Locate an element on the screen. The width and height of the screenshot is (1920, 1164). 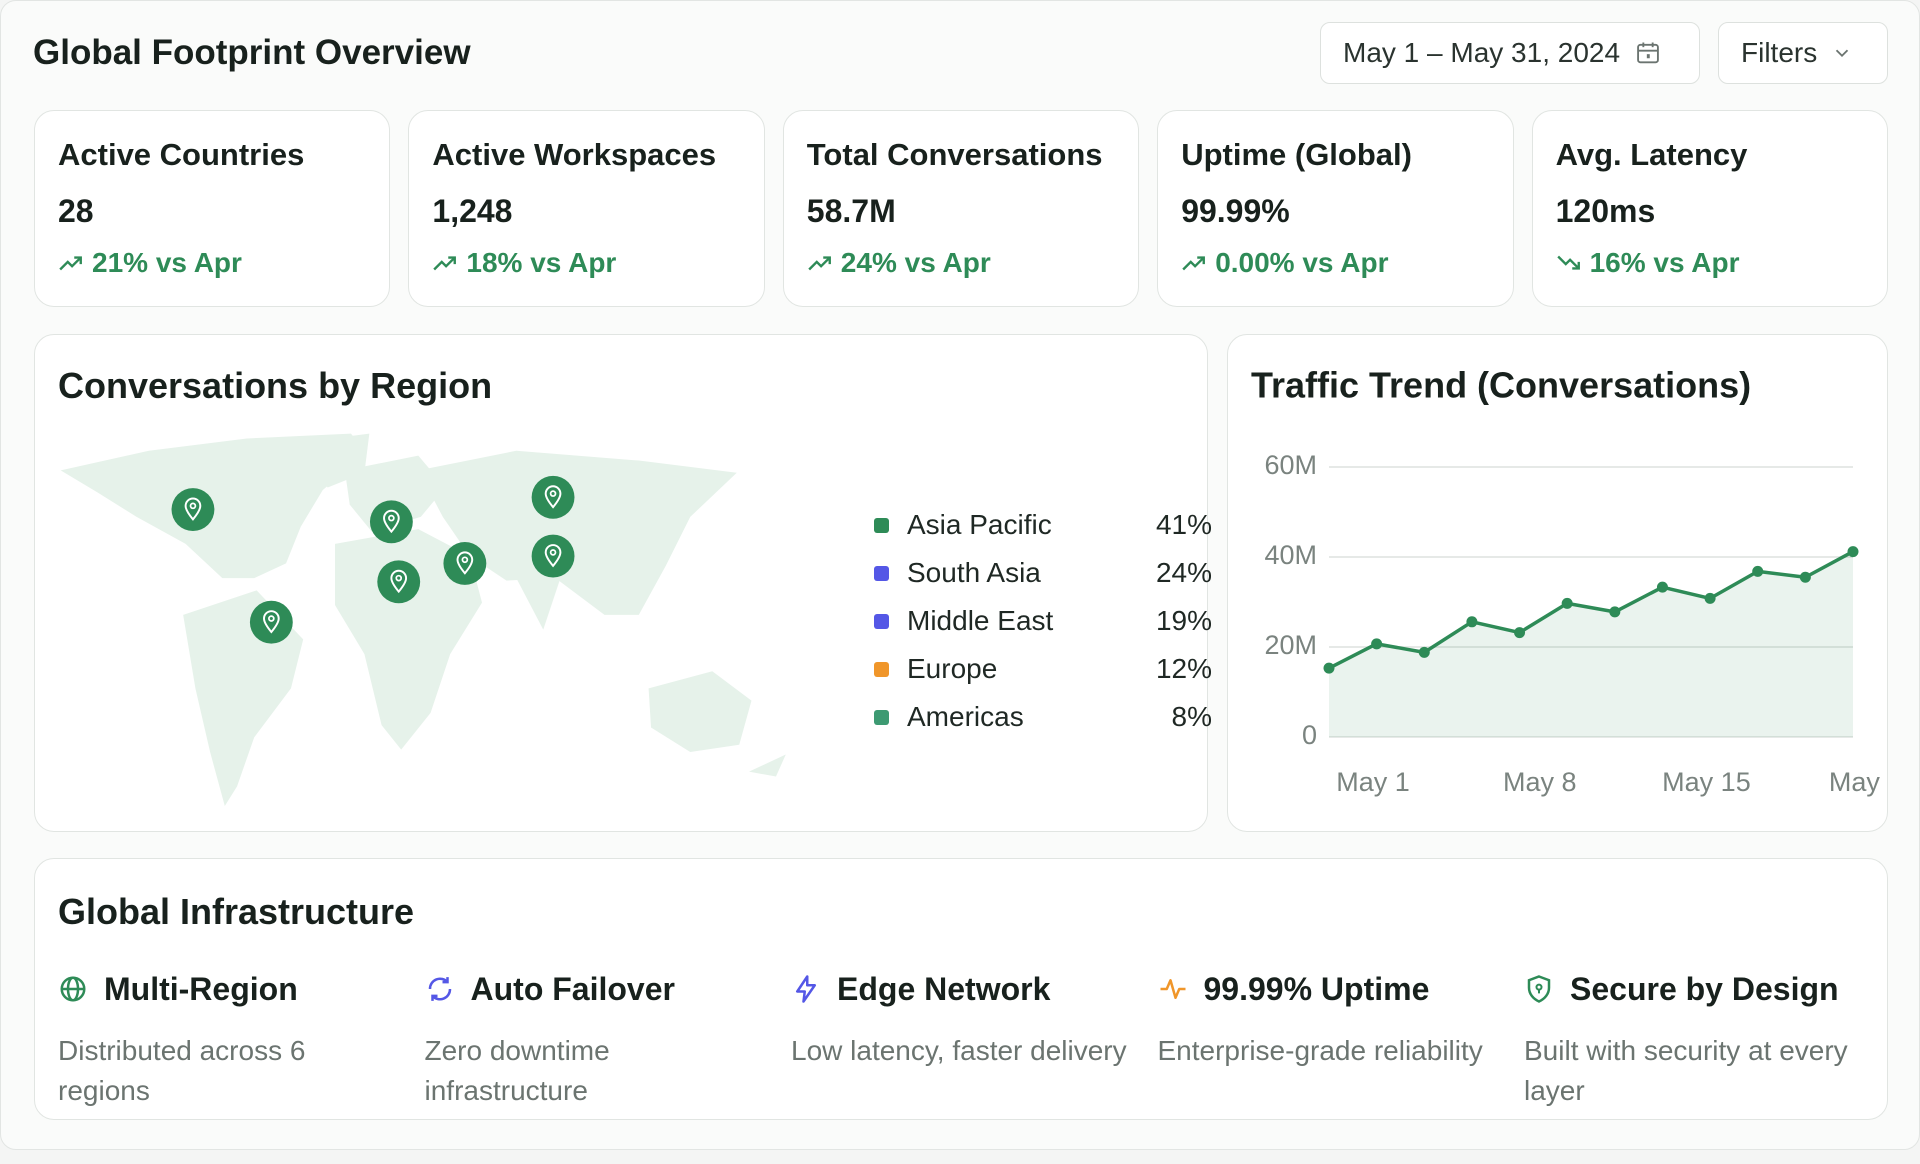
infra-description: Zero downtime infrastructure is located at coordinates (517, 1070).